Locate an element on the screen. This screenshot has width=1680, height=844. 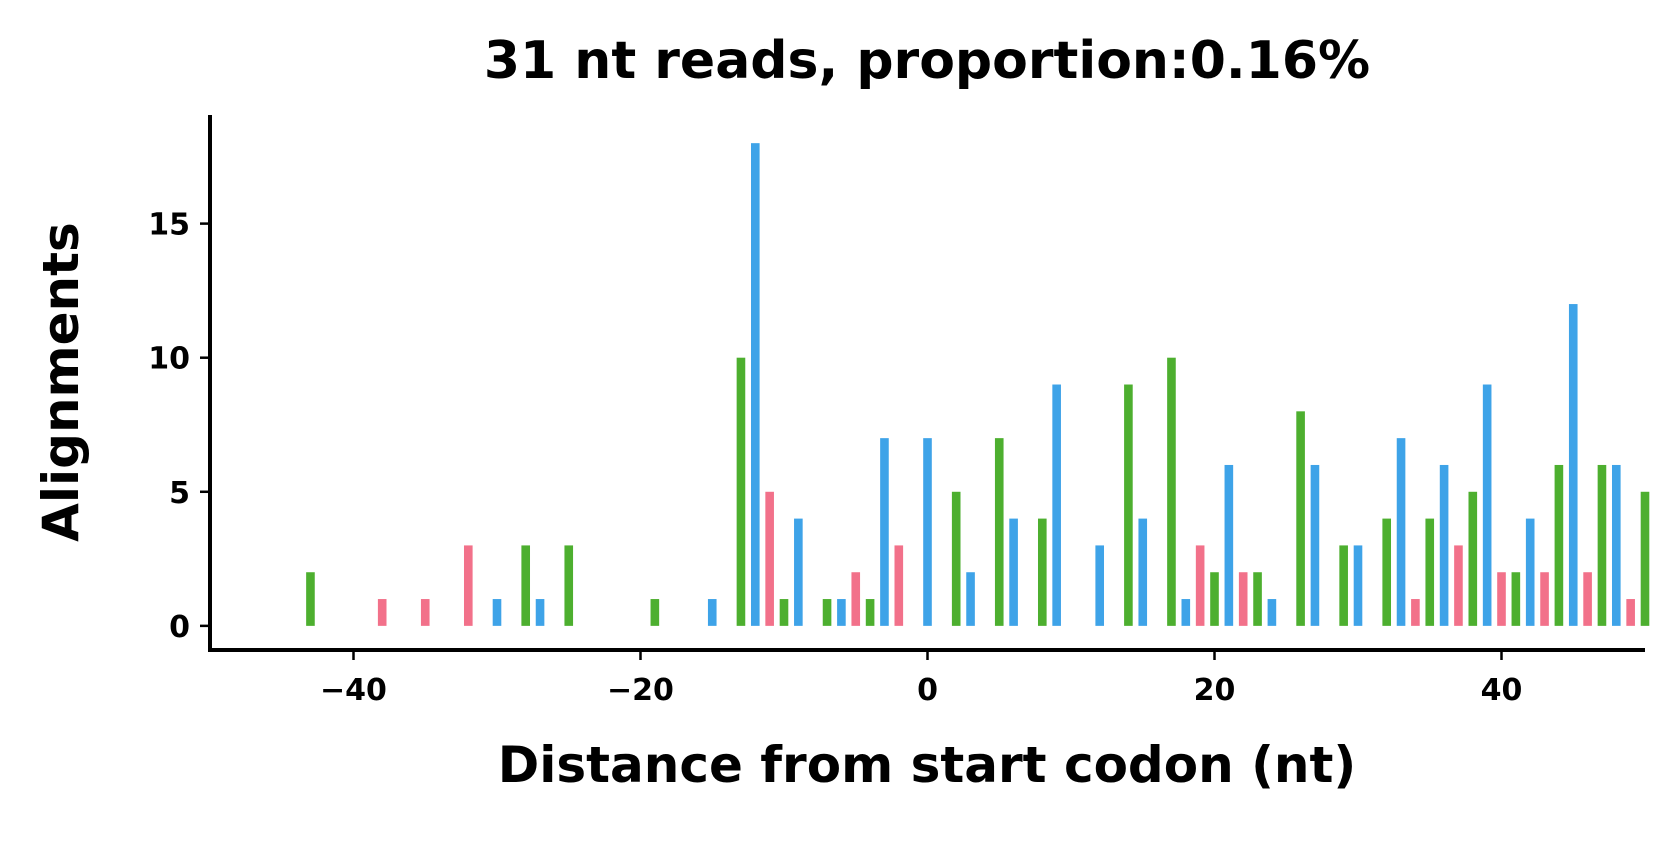
y-axis-label: Alignments is located at coordinates (61, 382).